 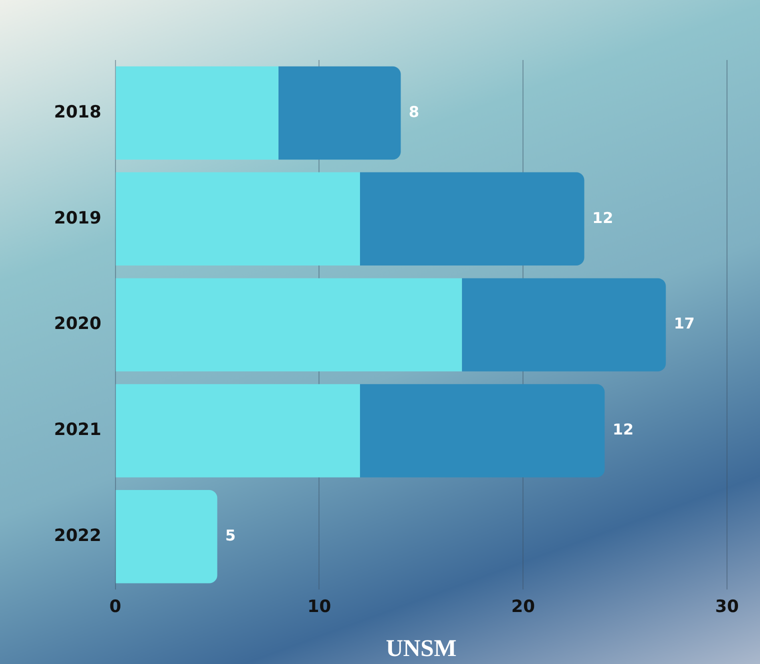 I want to click on x-tick-label: 0, so click(x=115, y=607).